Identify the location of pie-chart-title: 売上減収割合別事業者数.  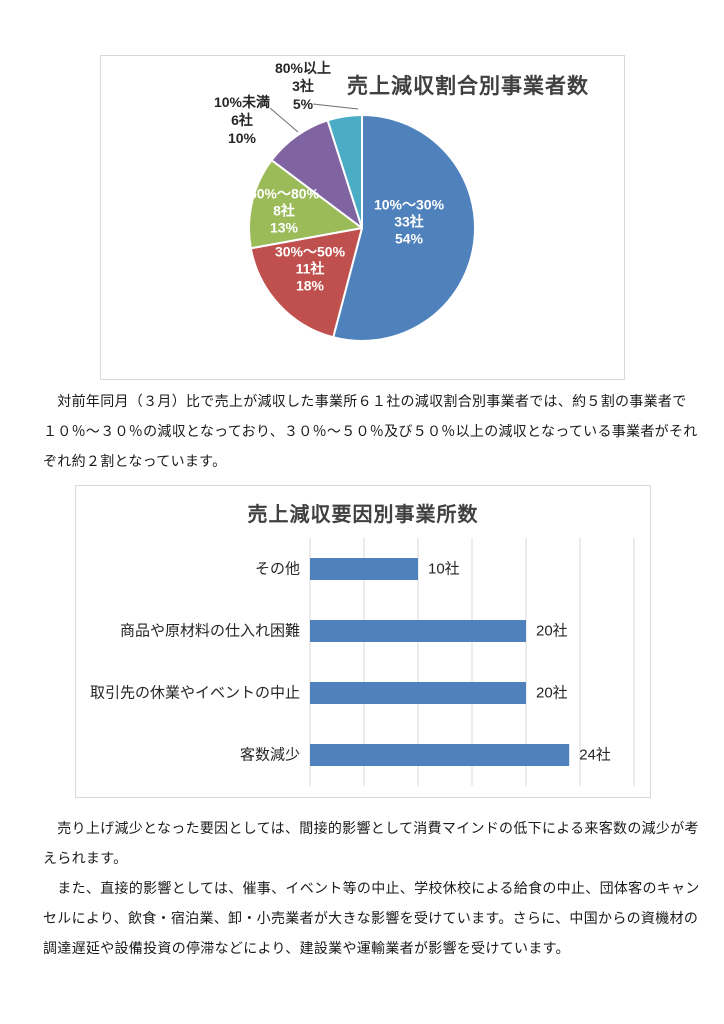
(468, 86).